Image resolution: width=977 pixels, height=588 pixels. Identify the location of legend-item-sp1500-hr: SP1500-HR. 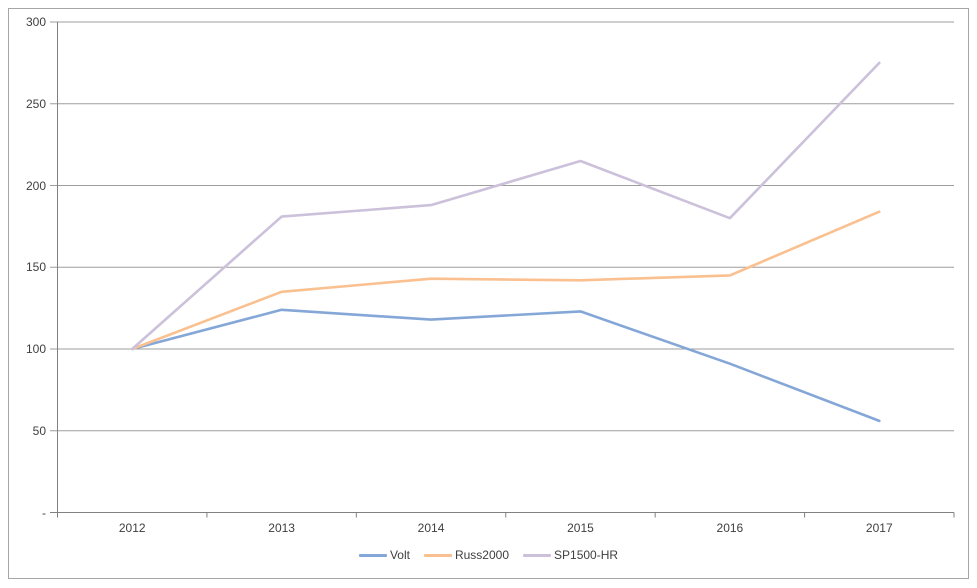
(570, 555).